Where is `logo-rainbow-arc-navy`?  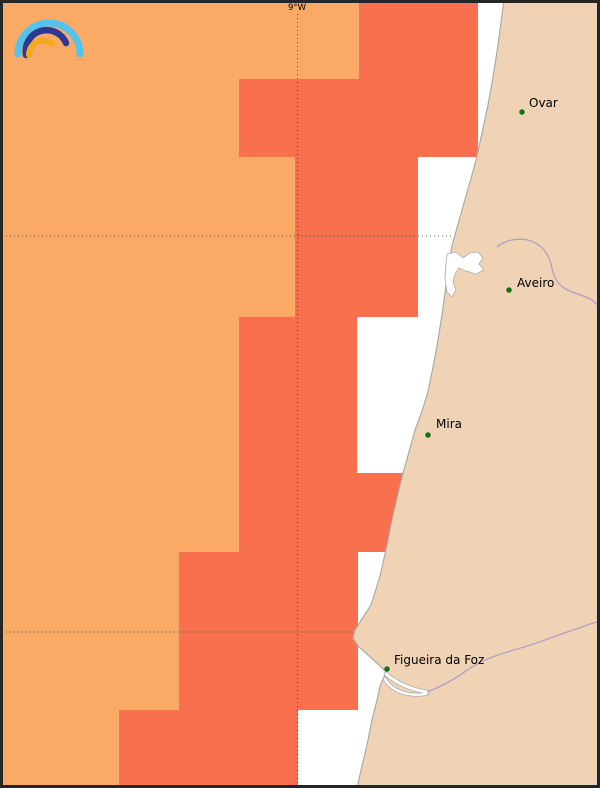 logo-rainbow-arc-navy is located at coordinates (46, 42).